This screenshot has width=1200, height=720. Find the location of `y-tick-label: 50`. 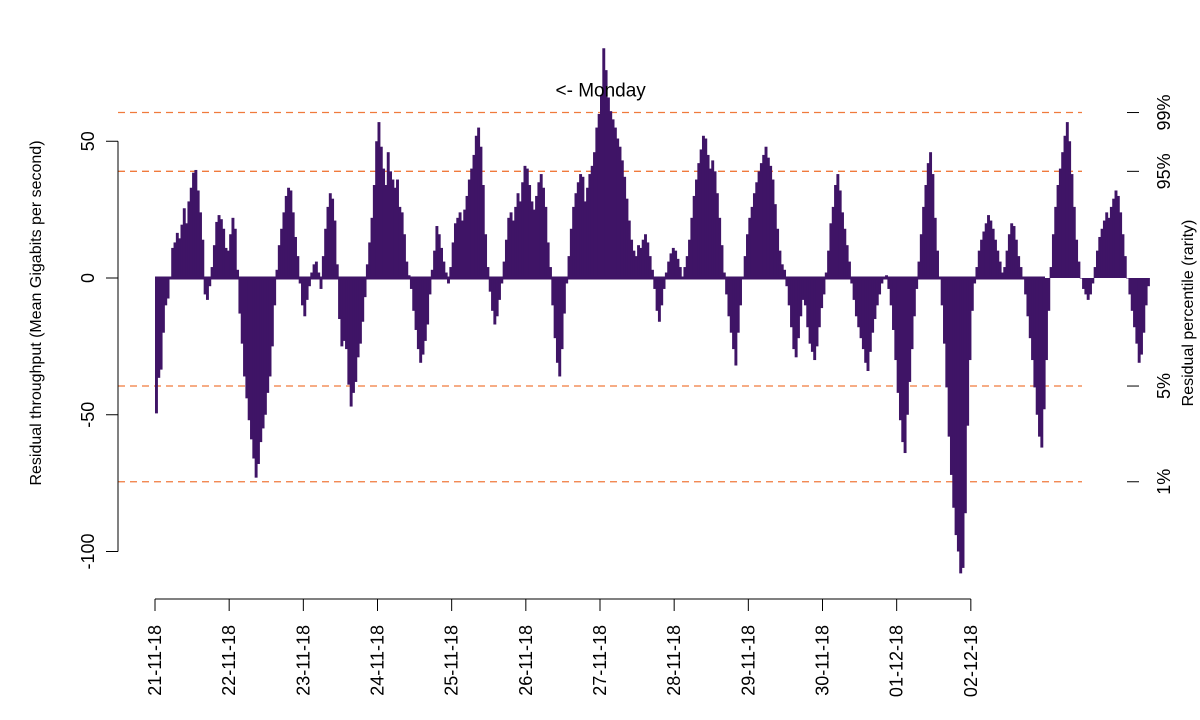

y-tick-label: 50 is located at coordinates (88, 141).